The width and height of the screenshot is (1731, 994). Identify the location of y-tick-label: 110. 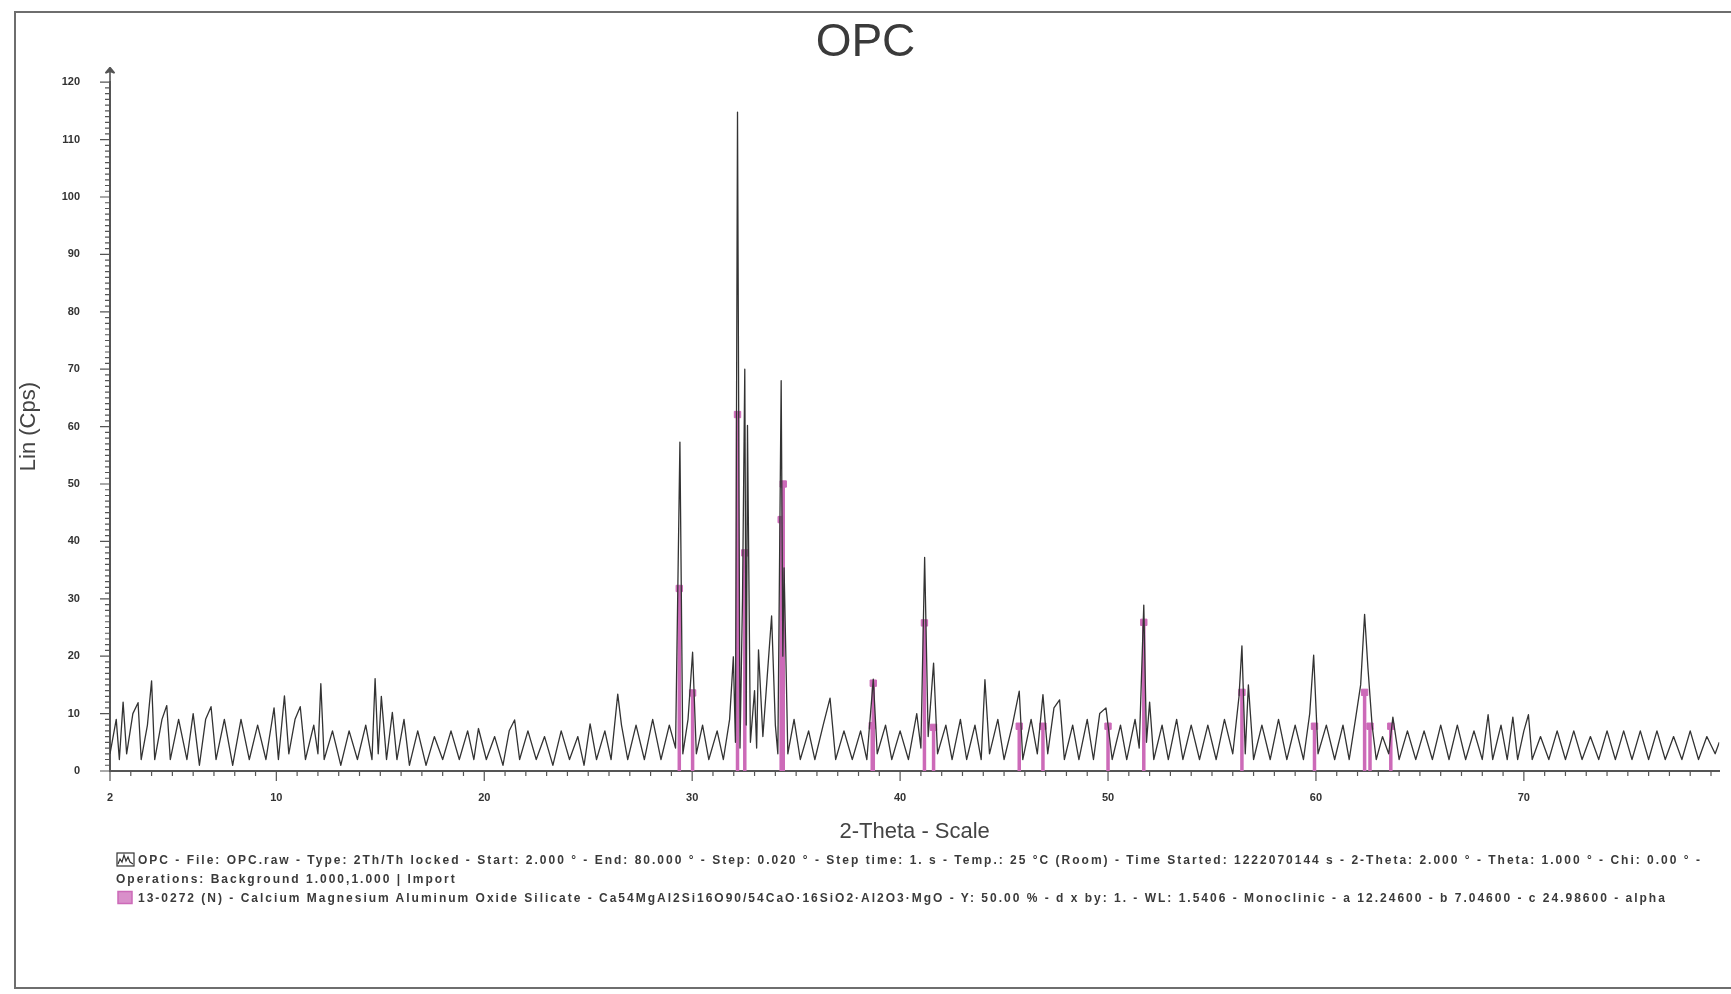
(71, 138).